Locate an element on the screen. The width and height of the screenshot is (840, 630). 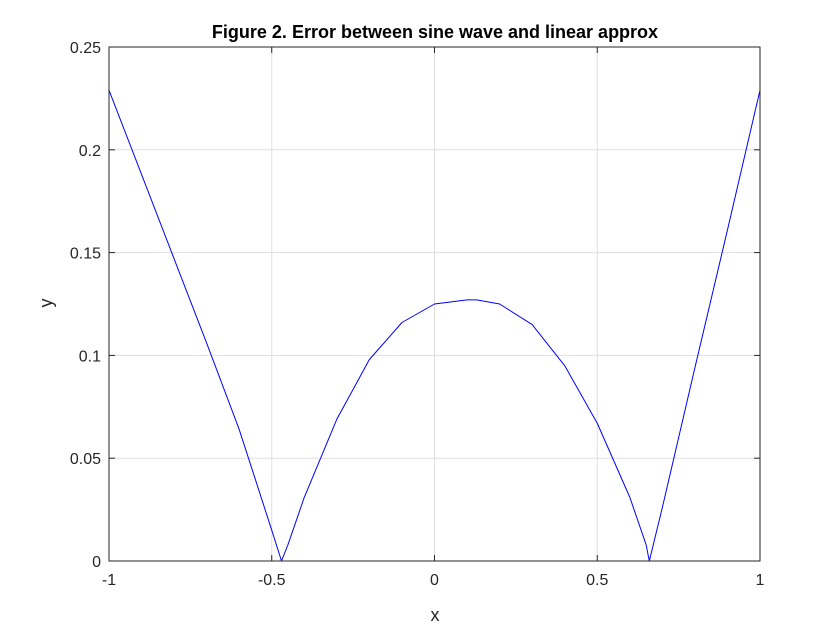
y-tick-label: 0.15 is located at coordinates (85, 254).